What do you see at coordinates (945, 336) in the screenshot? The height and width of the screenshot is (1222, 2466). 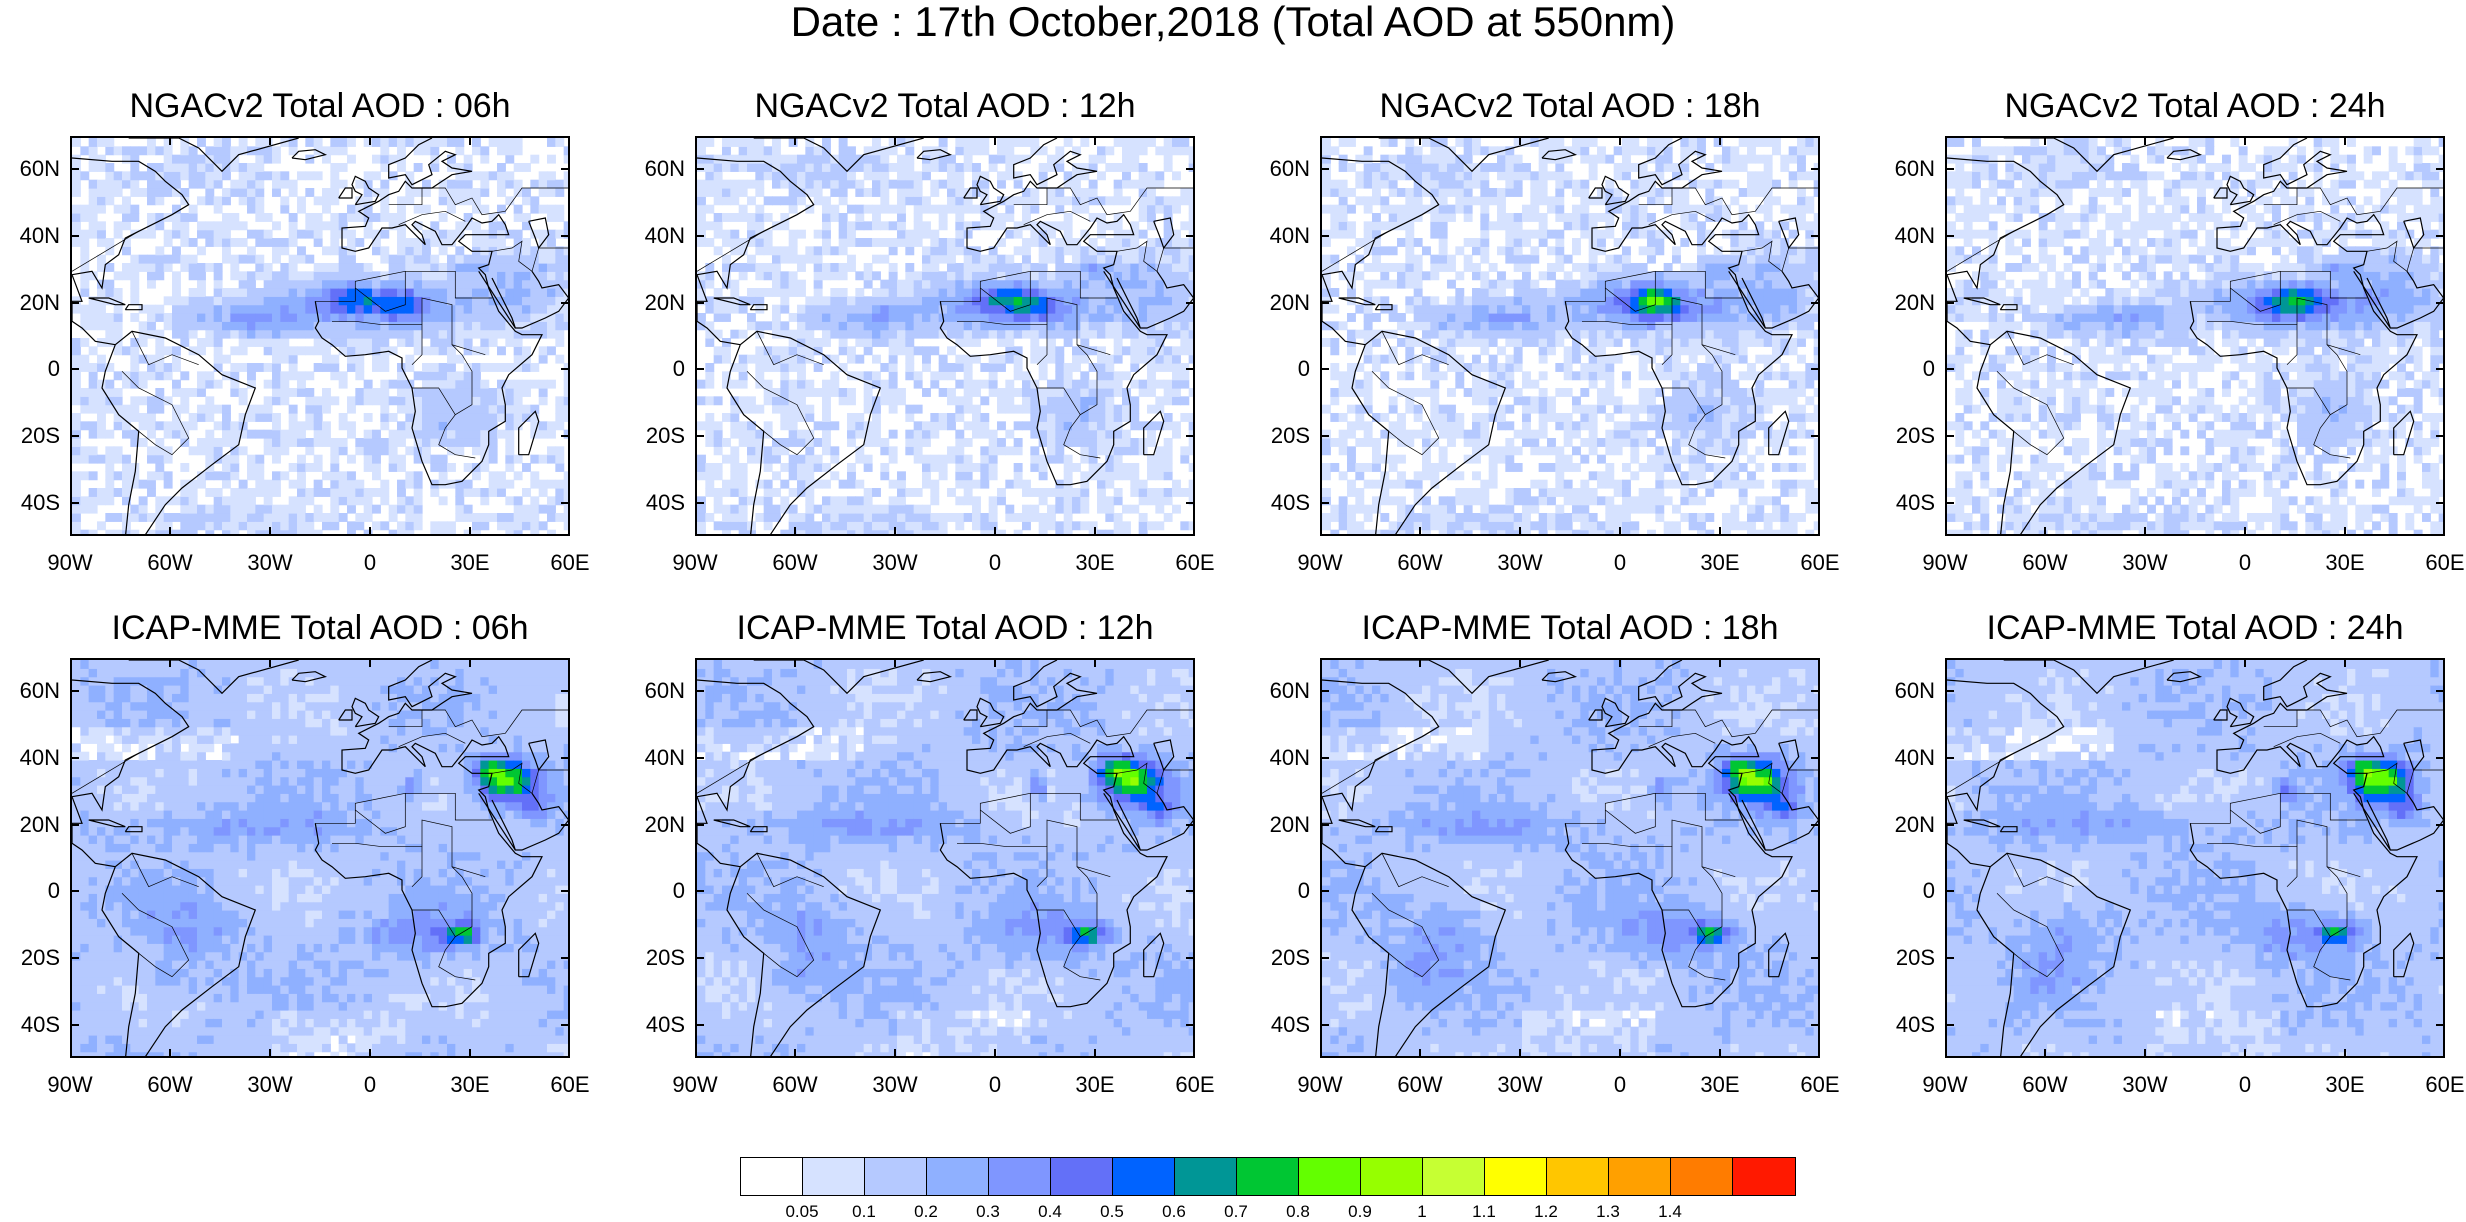 I see `aod-field` at bounding box center [945, 336].